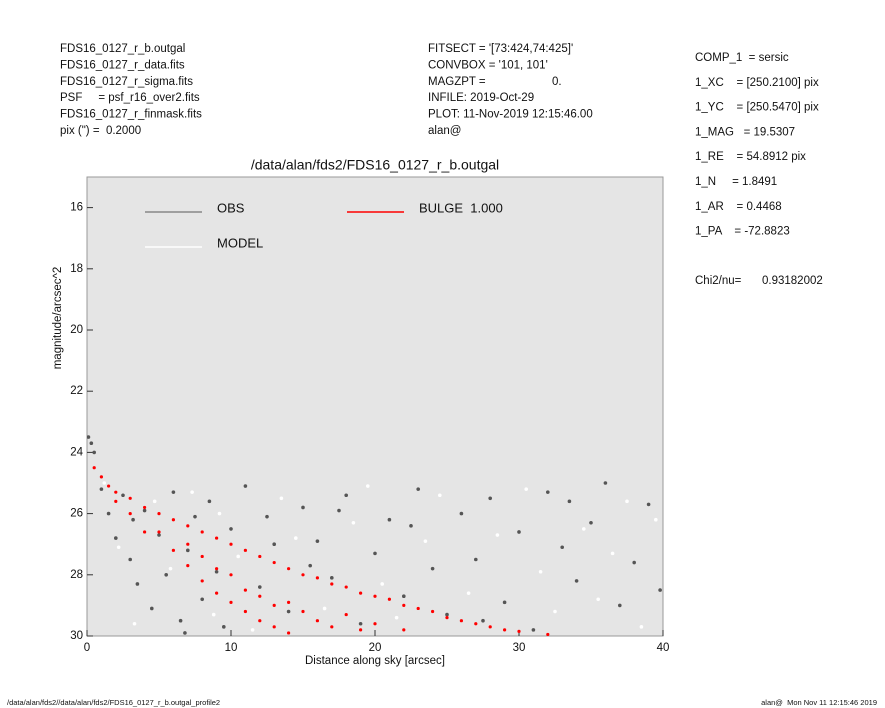 The width and height of the screenshot is (885, 708). What do you see at coordinates (126, 82) in the screenshot?
I see `header-text: FDS16_0127_r_sigma.fits` at bounding box center [126, 82].